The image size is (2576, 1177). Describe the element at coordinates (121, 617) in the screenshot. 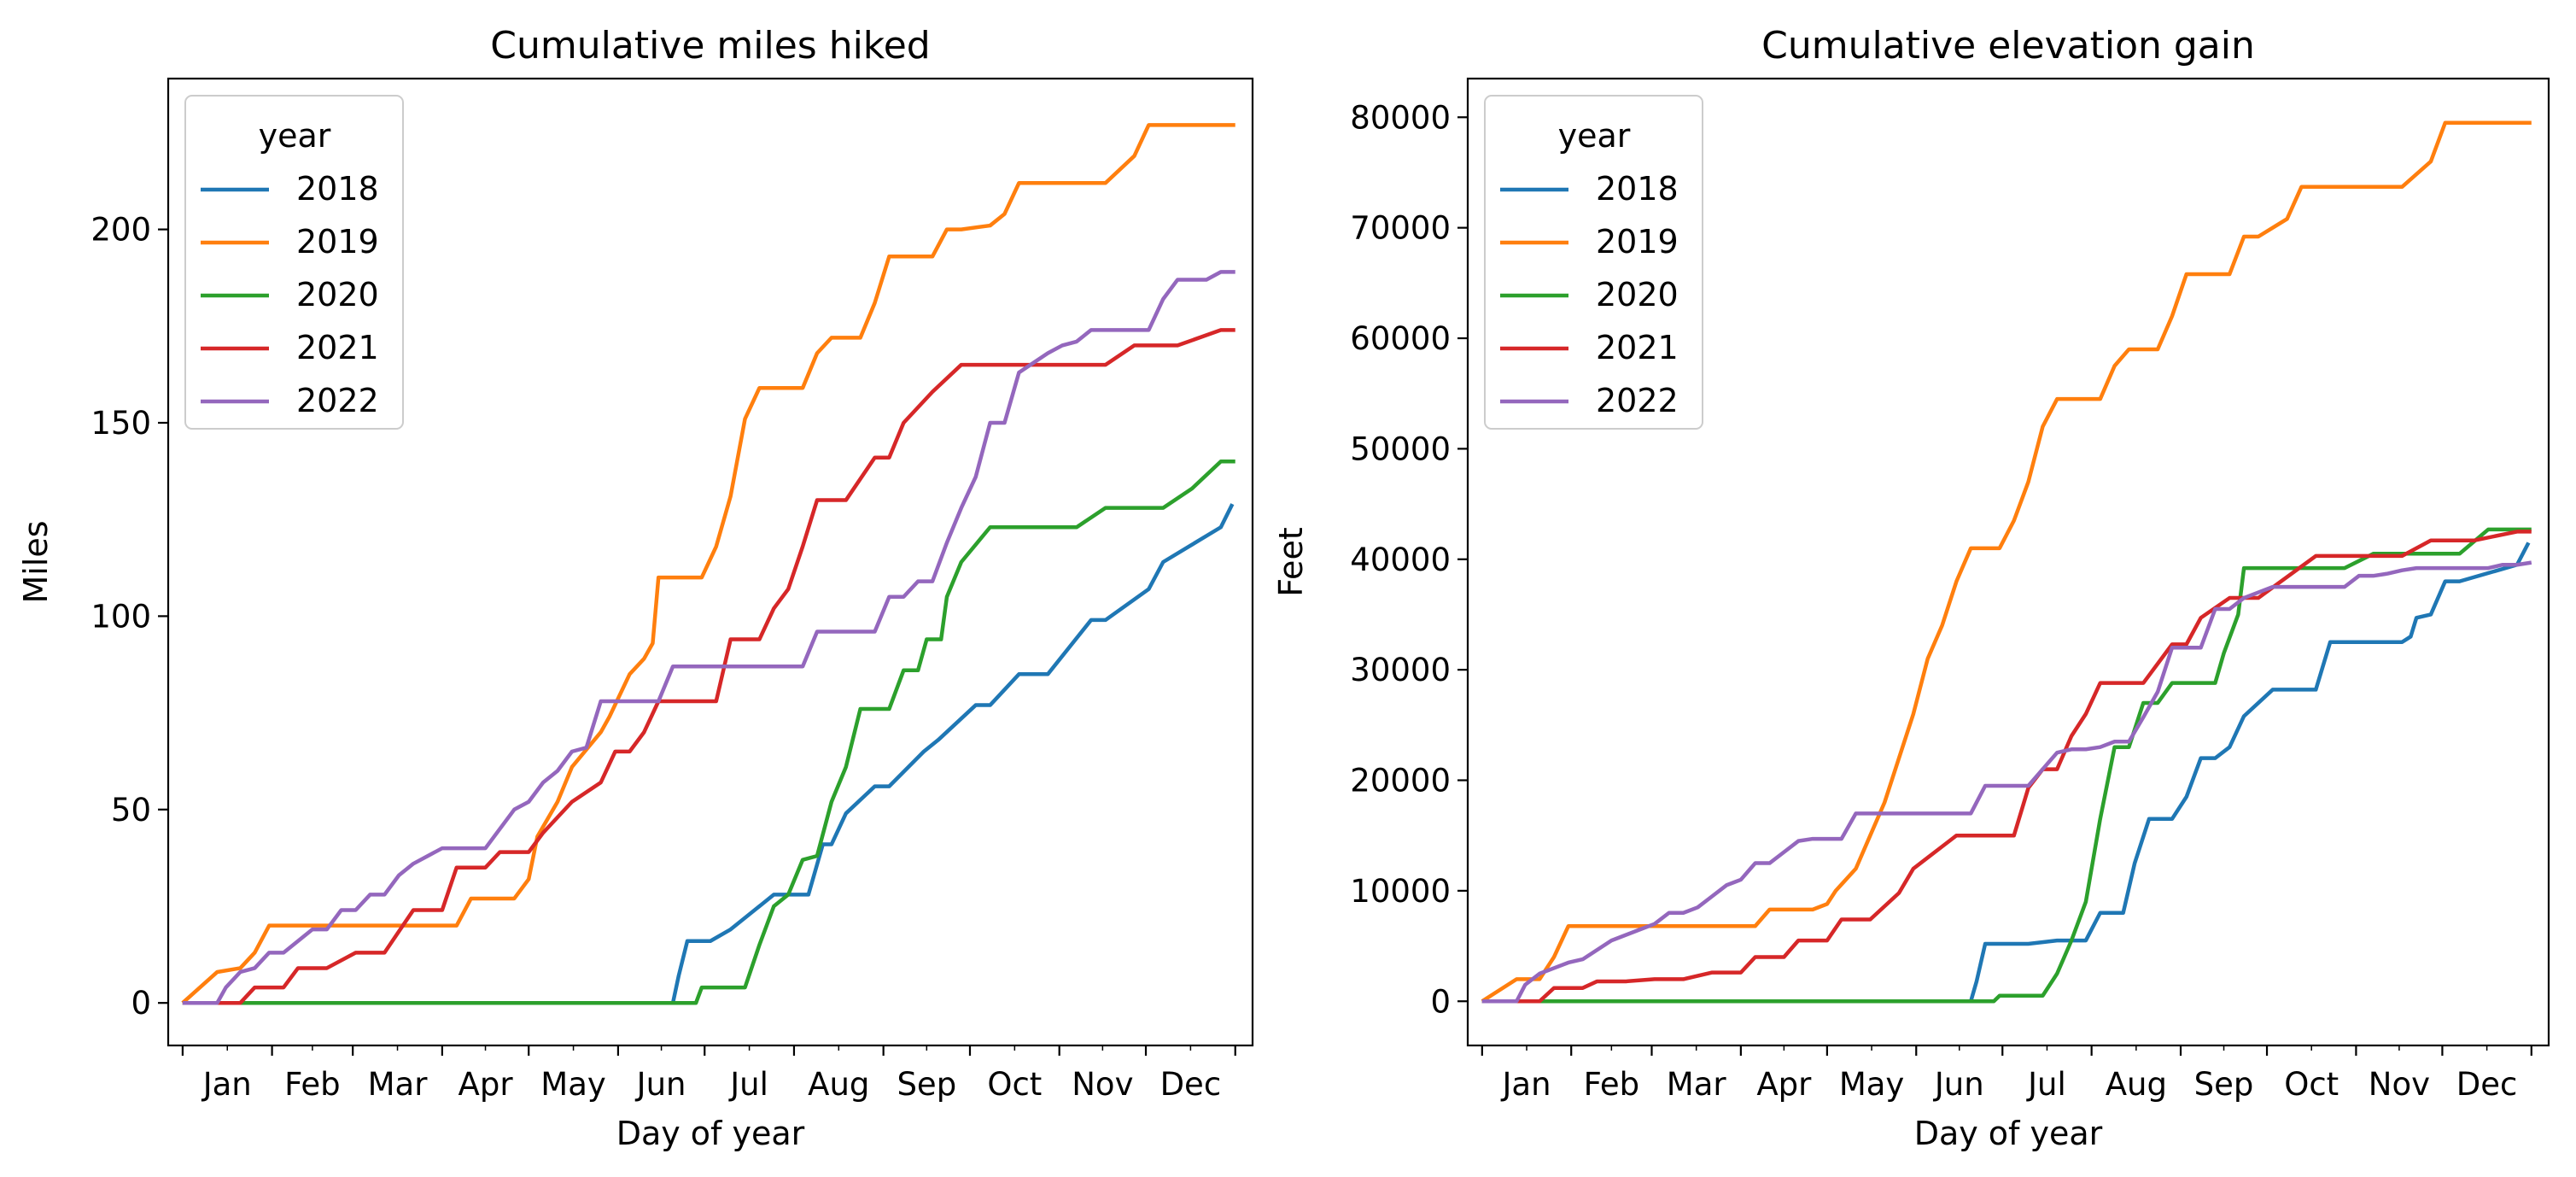

I see `y-tick-label: 100` at that location.